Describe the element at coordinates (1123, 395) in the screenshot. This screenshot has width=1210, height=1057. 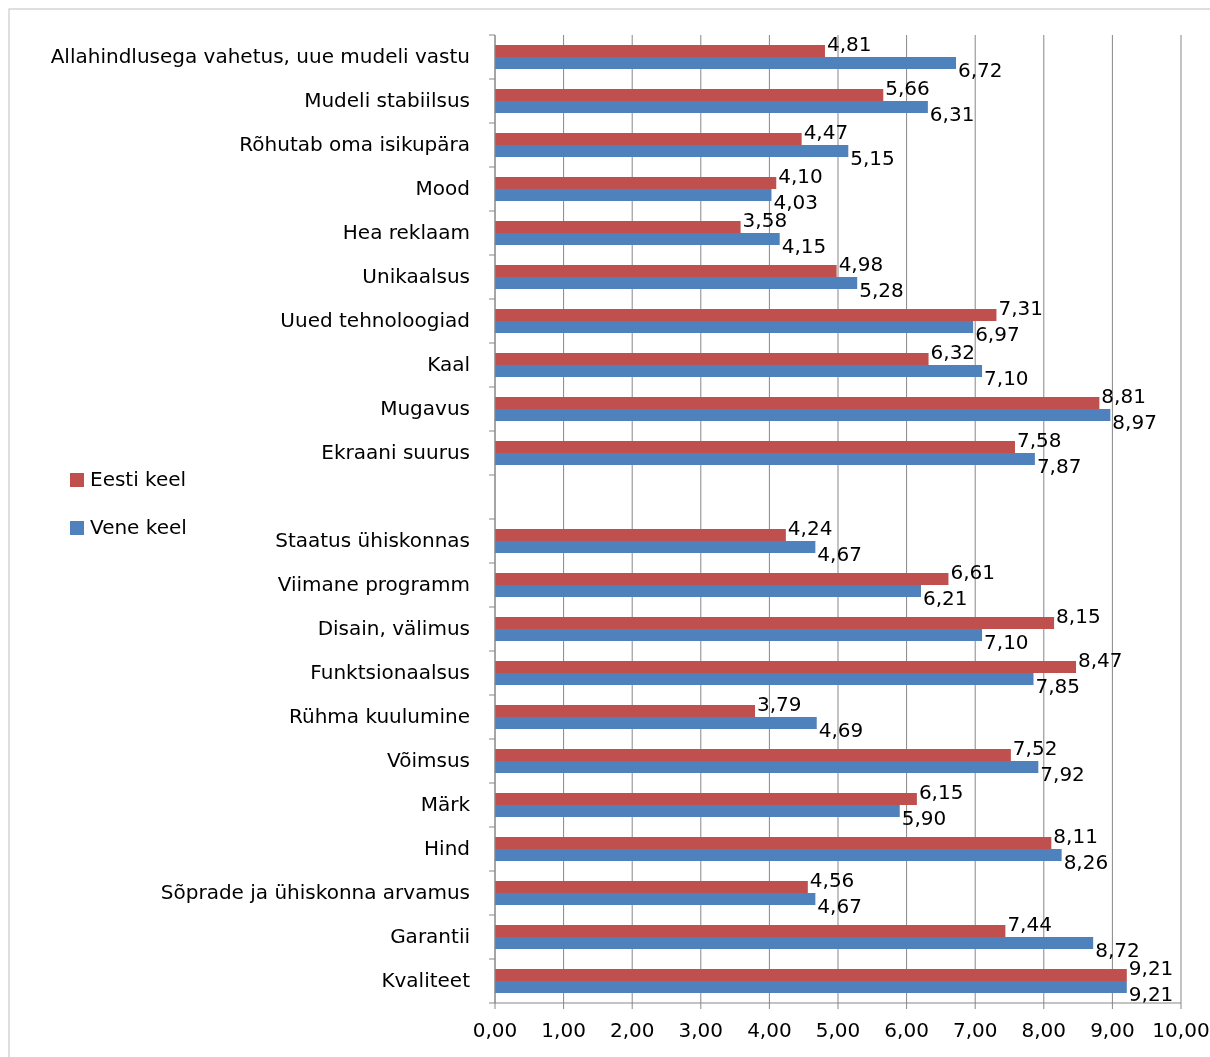
I see `data-label: 8,81` at that location.